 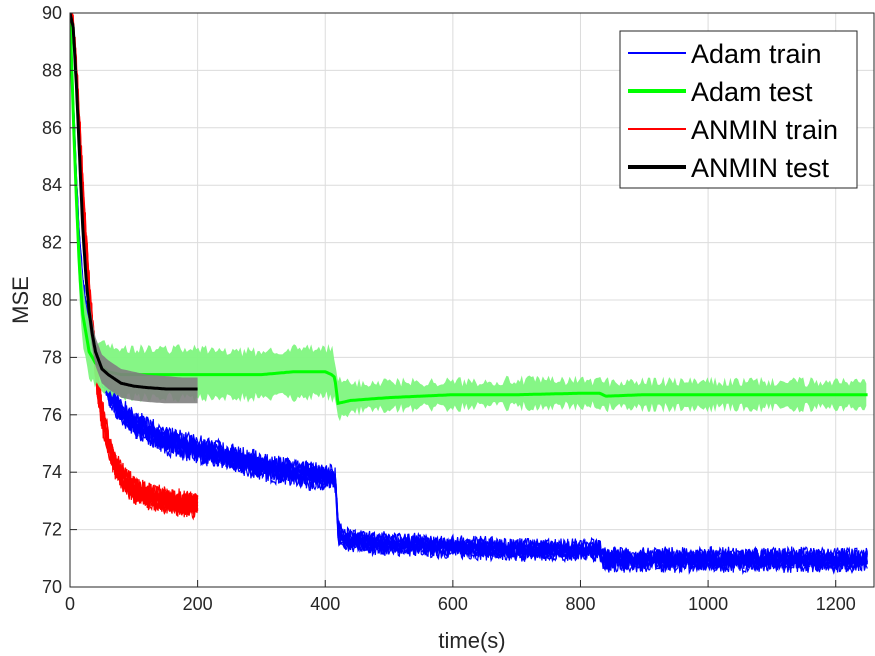 I want to click on x-tick-label: 1200, so click(x=836, y=604).